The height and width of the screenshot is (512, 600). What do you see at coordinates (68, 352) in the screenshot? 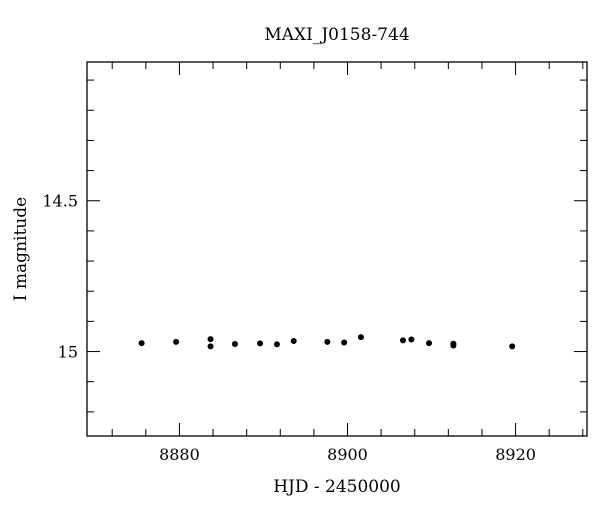
I see `y-tick-label: 15` at bounding box center [68, 352].